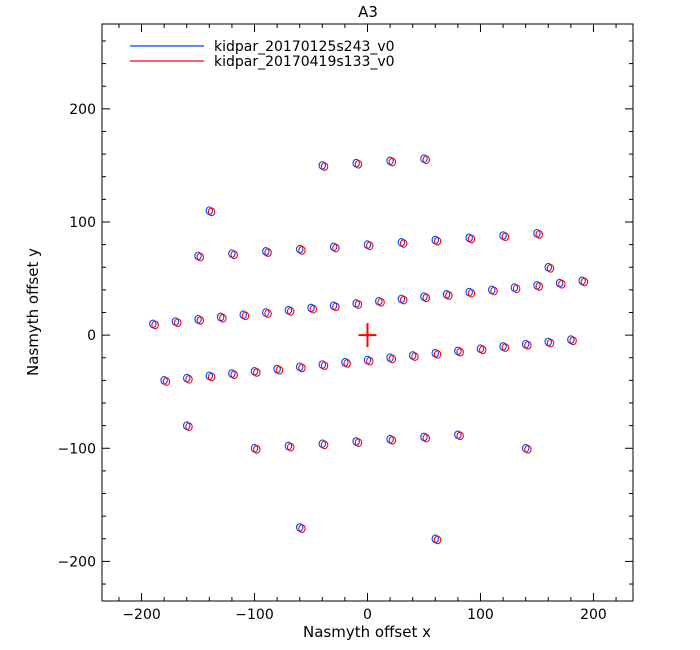  I want to click on y-tick-label: −200, so click(77, 562).